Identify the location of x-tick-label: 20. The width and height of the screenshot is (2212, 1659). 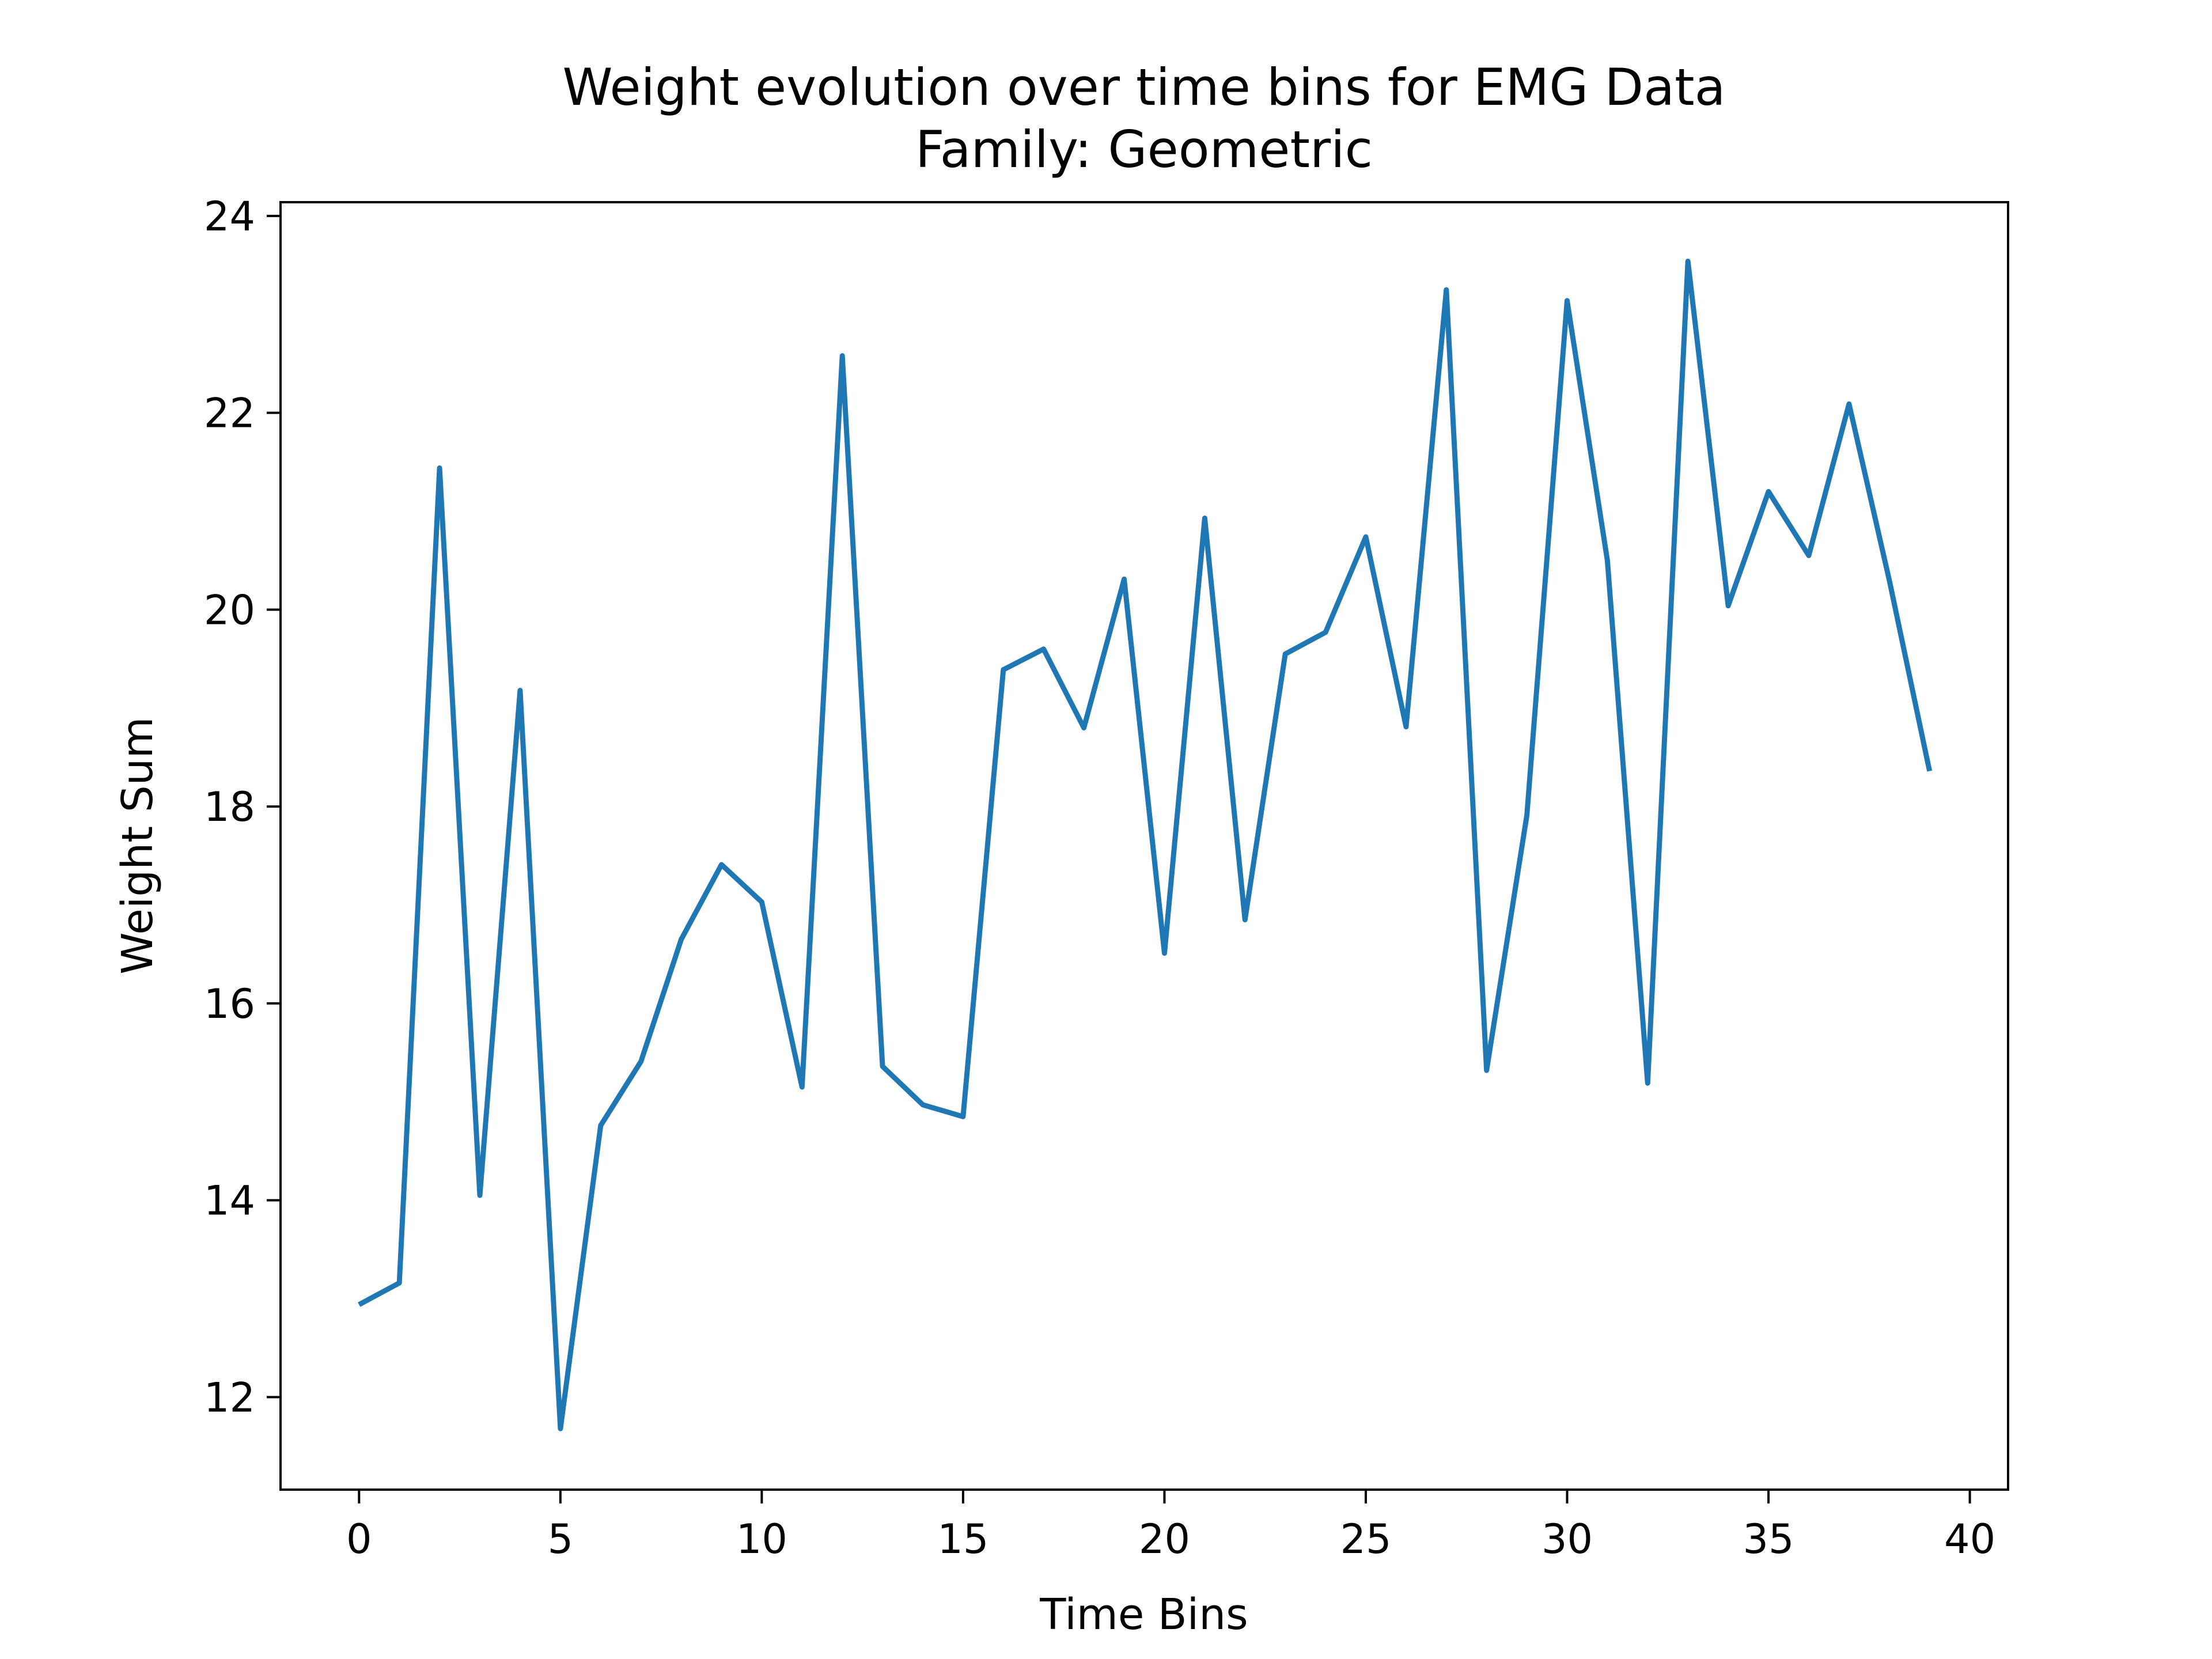
(1164, 1539).